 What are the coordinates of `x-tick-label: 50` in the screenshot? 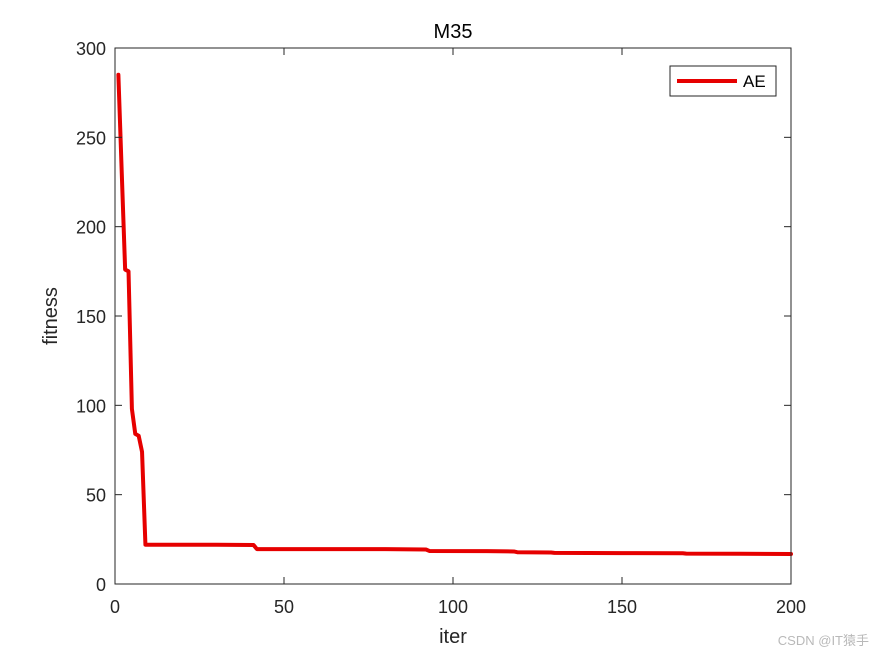 It's located at (284, 607).